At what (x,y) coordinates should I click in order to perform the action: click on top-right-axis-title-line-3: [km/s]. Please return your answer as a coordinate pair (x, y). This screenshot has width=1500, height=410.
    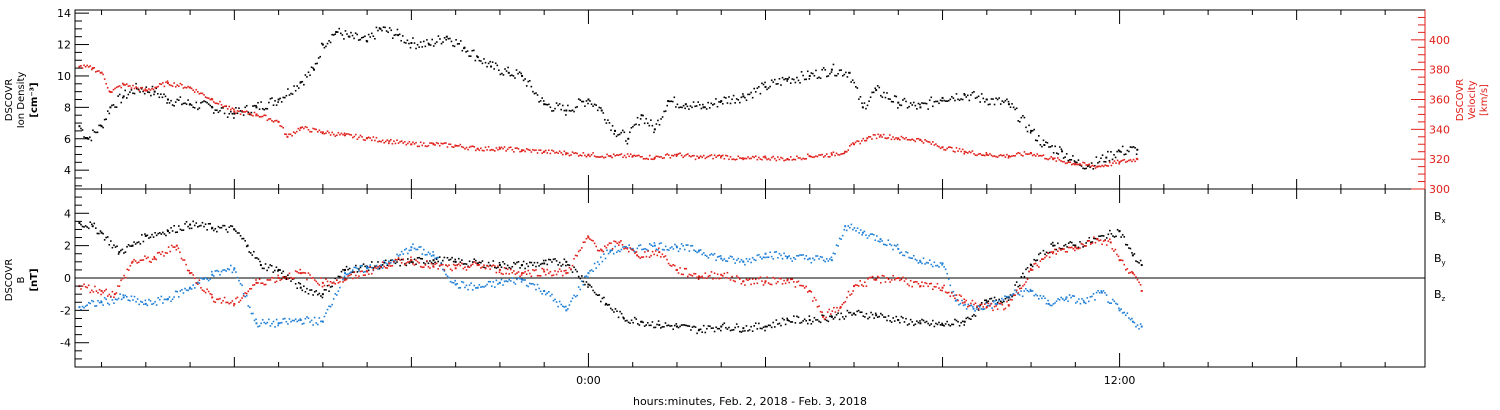
    Looking at the image, I should click on (1484, 100).